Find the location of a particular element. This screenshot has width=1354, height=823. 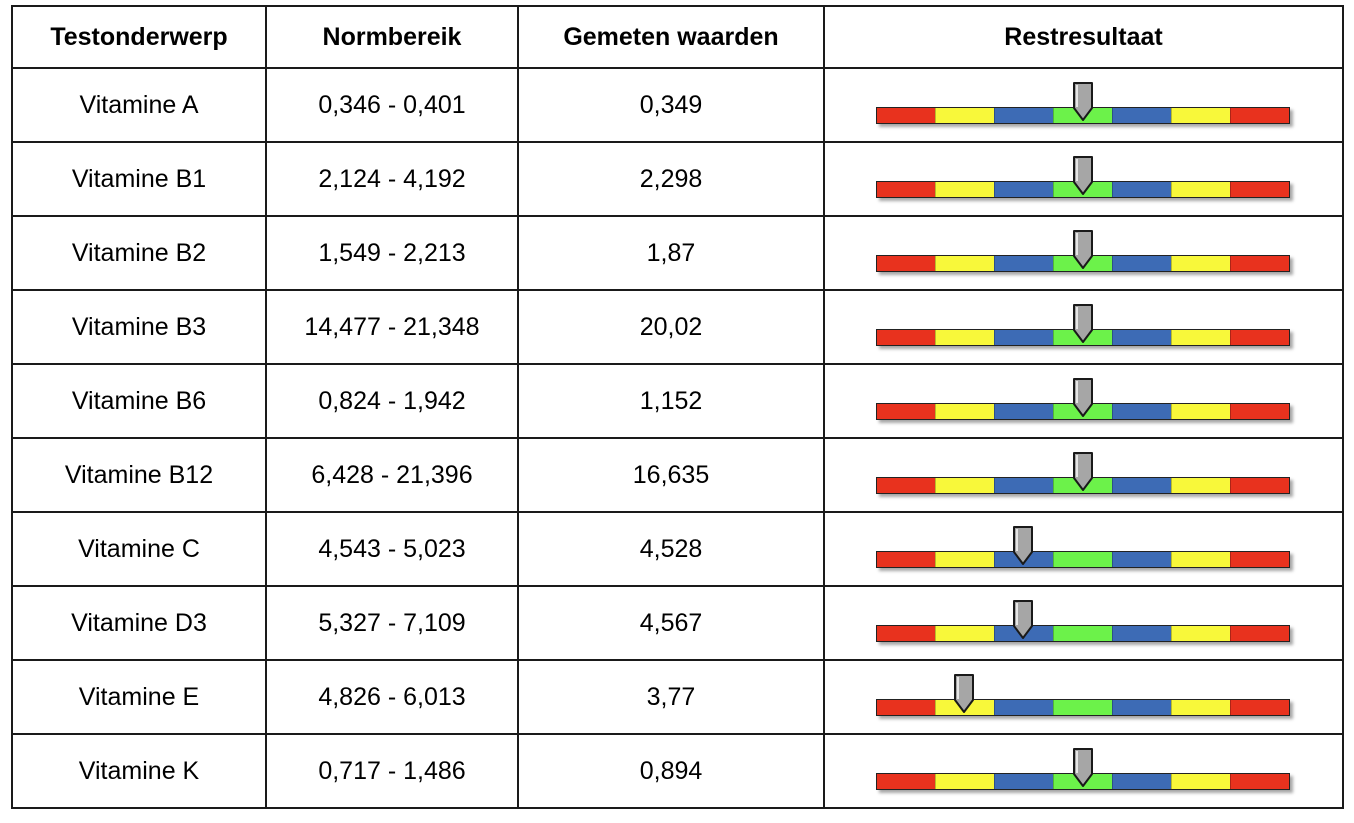

header-measured: Gemeten waarden is located at coordinates (671, 37).